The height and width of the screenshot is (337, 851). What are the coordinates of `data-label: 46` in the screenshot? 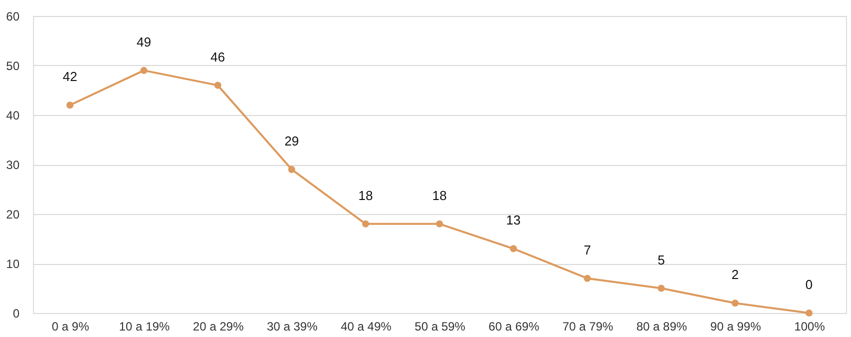 It's located at (218, 56).